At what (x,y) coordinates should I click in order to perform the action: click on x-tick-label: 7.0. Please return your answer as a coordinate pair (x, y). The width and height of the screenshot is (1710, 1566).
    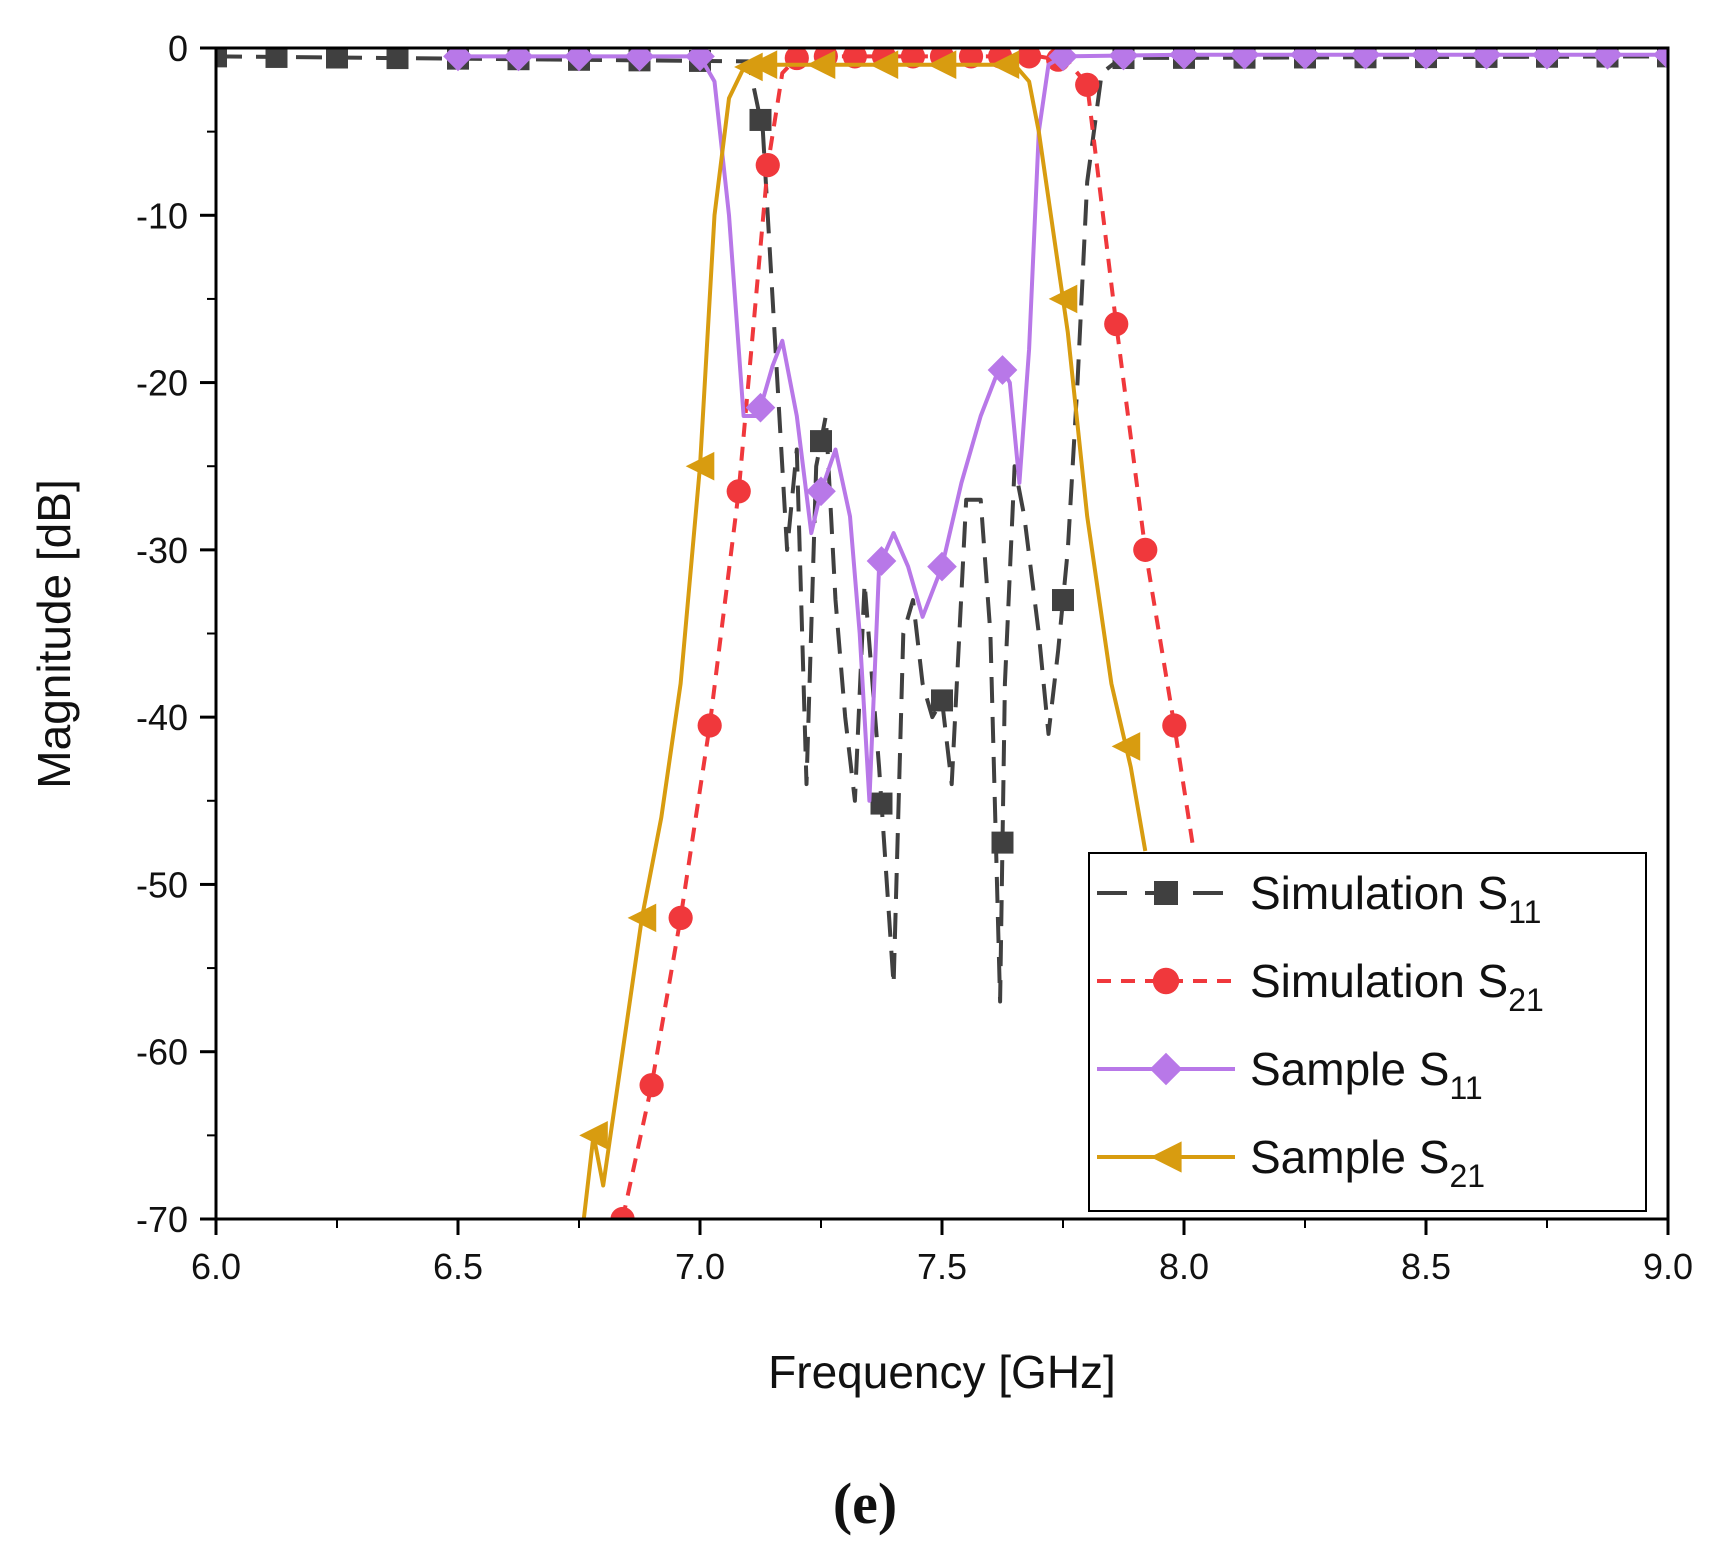
    Looking at the image, I should click on (700, 1266).